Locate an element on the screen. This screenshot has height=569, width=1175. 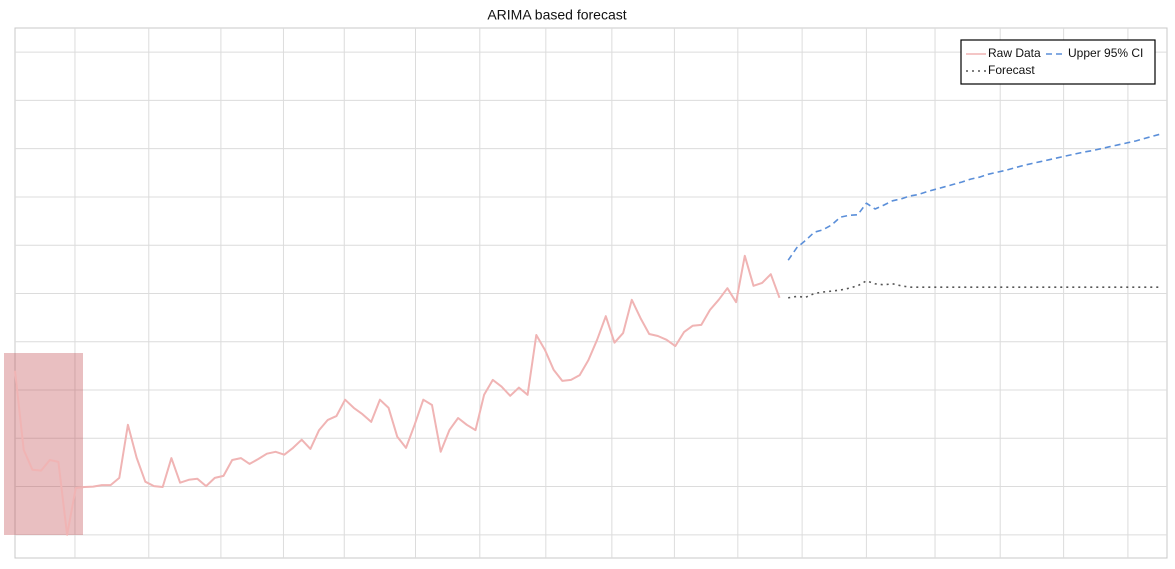
legend-label: Upper 95% CI is located at coordinates (1105, 53).